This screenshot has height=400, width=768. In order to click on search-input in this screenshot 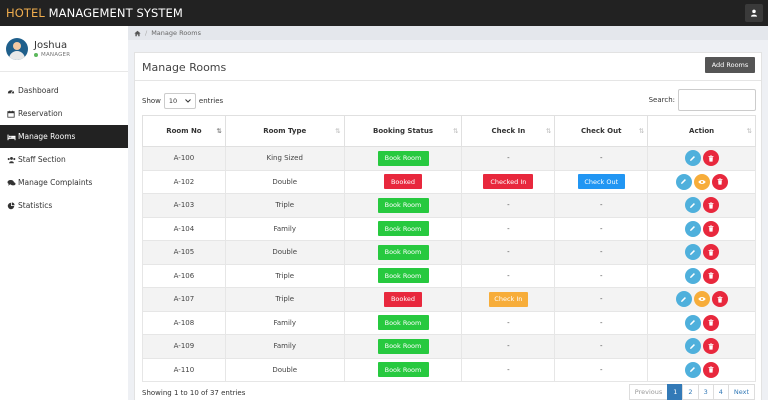, I will do `click(717, 100)`.